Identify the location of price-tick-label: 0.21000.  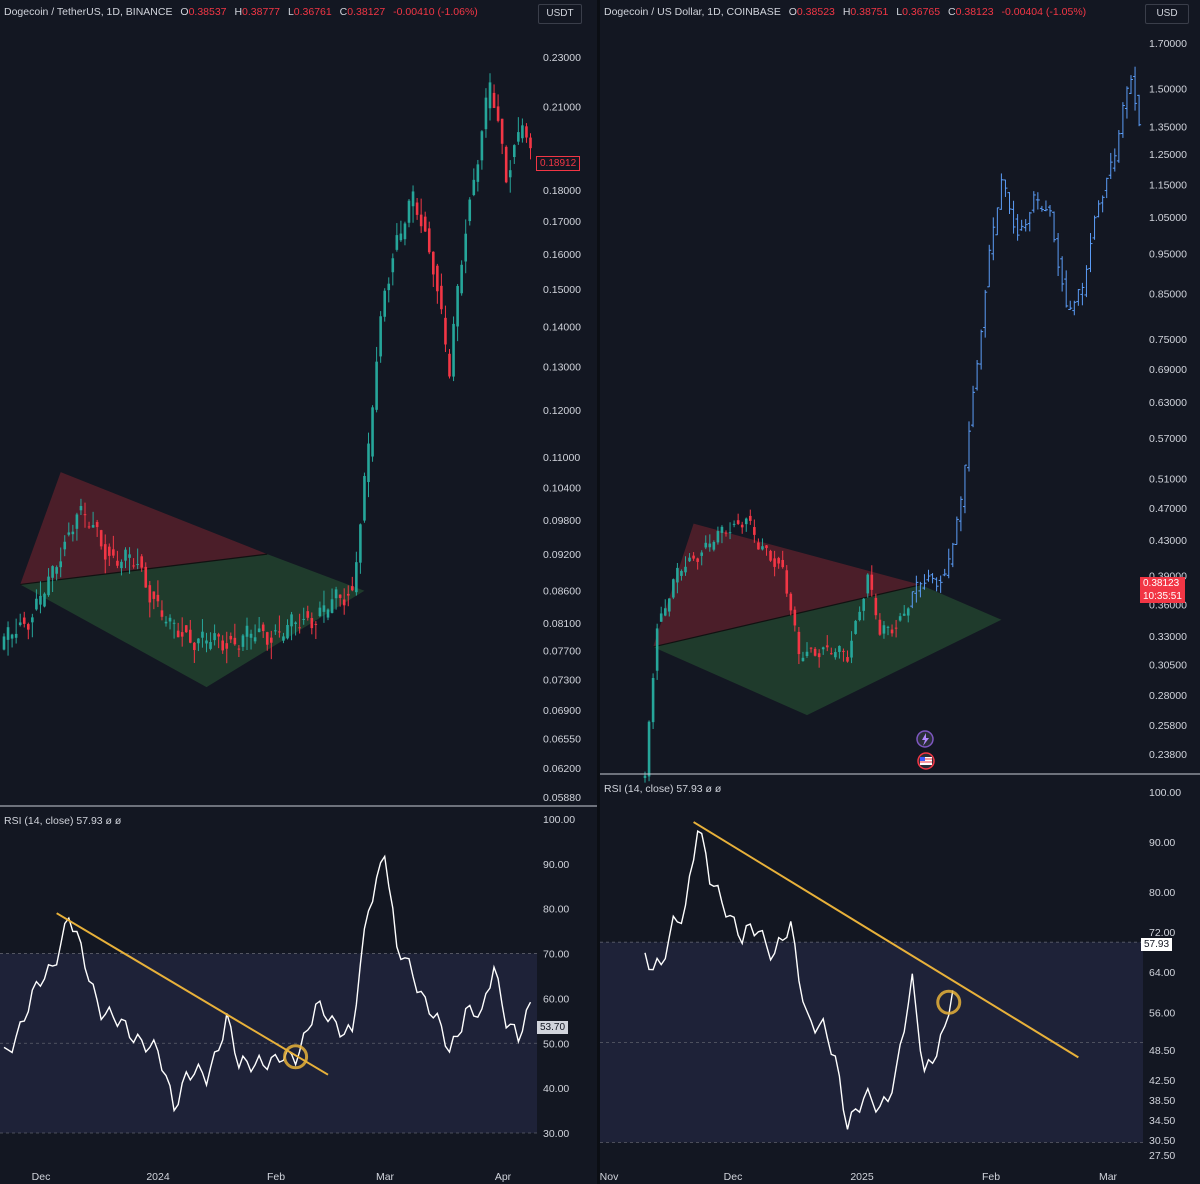
(562, 107).